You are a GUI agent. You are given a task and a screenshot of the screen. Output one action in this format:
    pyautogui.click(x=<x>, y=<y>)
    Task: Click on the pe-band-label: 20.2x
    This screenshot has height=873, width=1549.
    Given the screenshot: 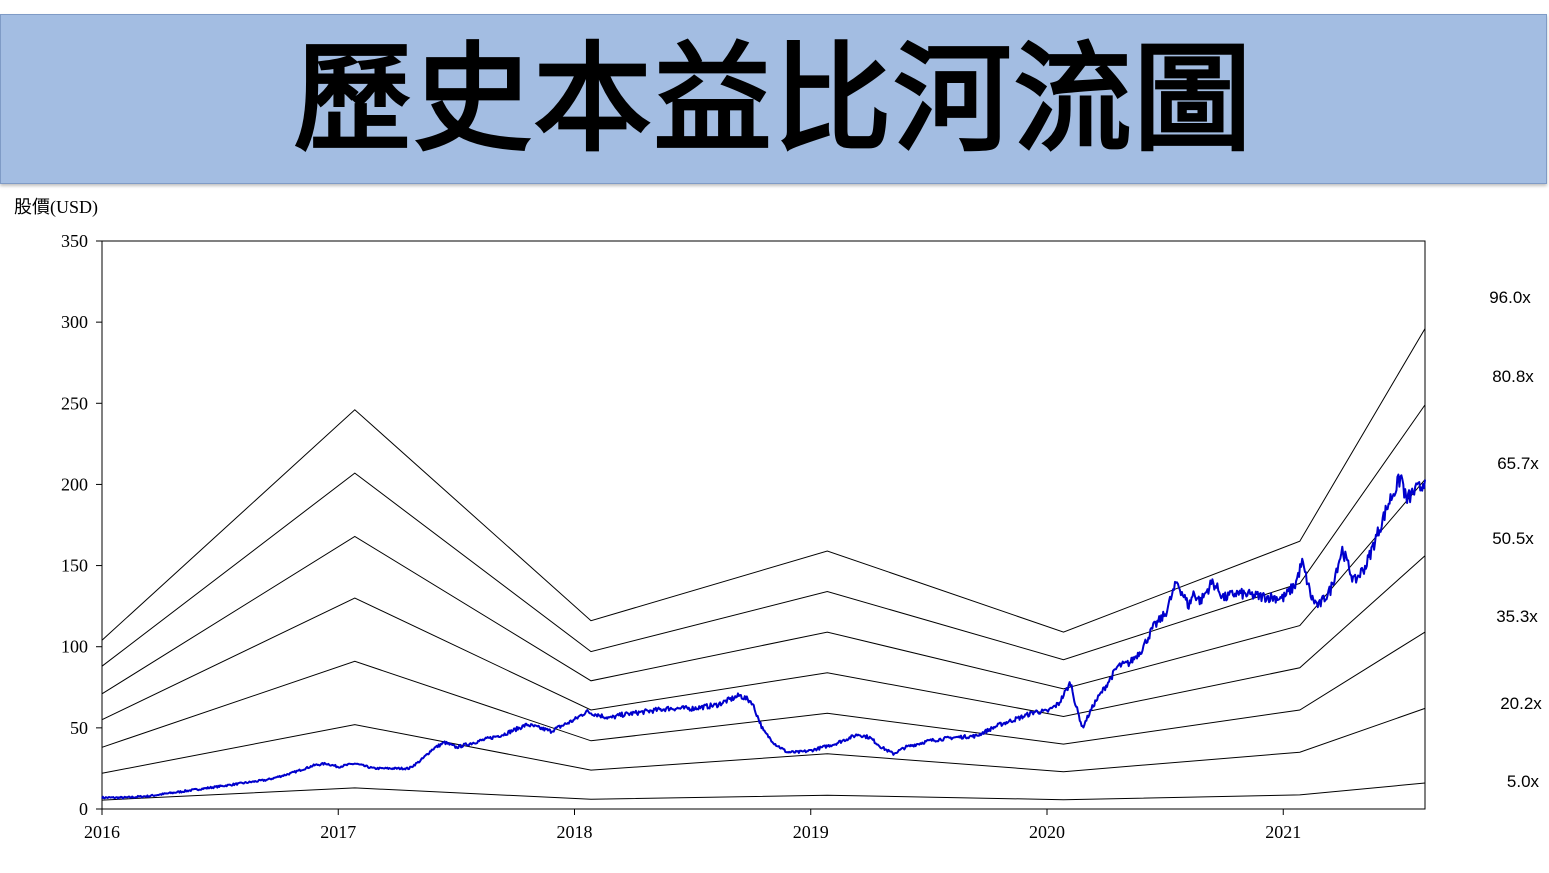 What is the action you would take?
    pyautogui.click(x=1521, y=703)
    